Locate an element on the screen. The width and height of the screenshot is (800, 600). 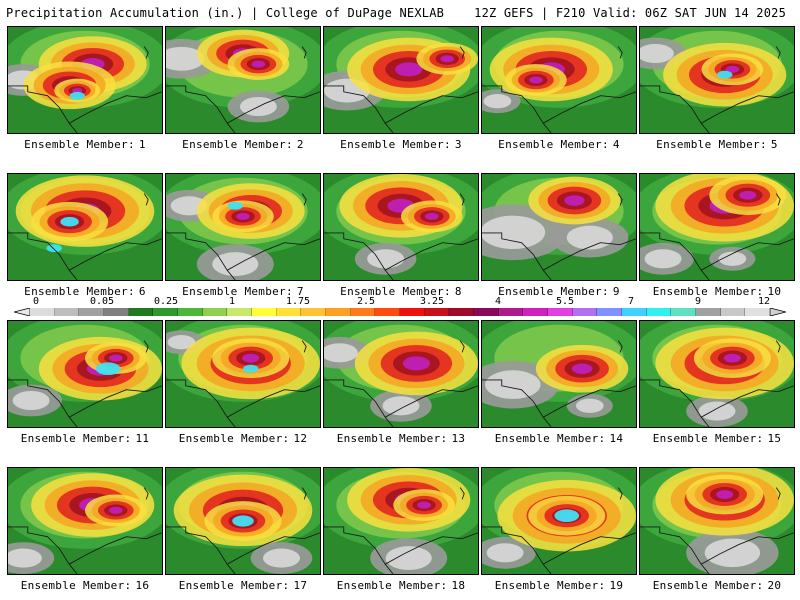
ensemble-member-label: Ensemble Member: 3 is located at coordinates (401, 144).